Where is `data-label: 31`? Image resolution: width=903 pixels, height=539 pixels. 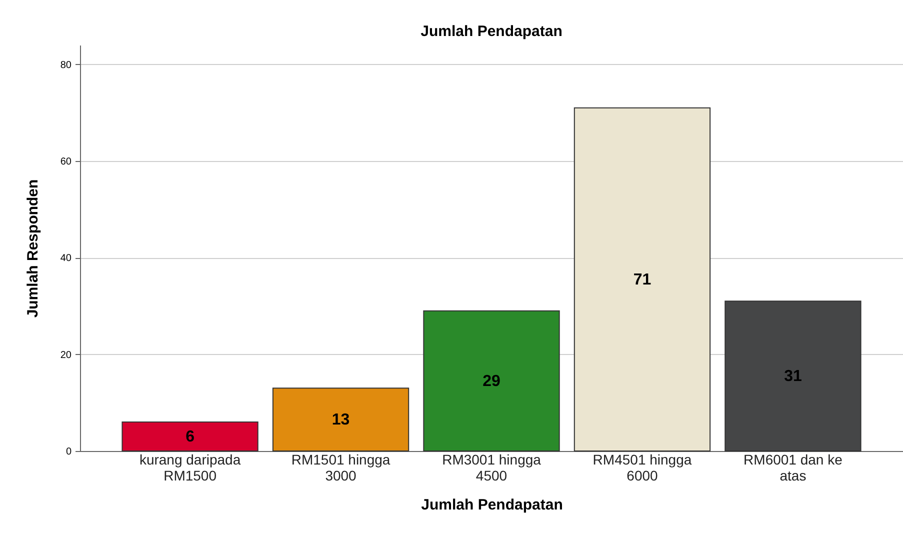
data-label: 31 is located at coordinates (793, 377).